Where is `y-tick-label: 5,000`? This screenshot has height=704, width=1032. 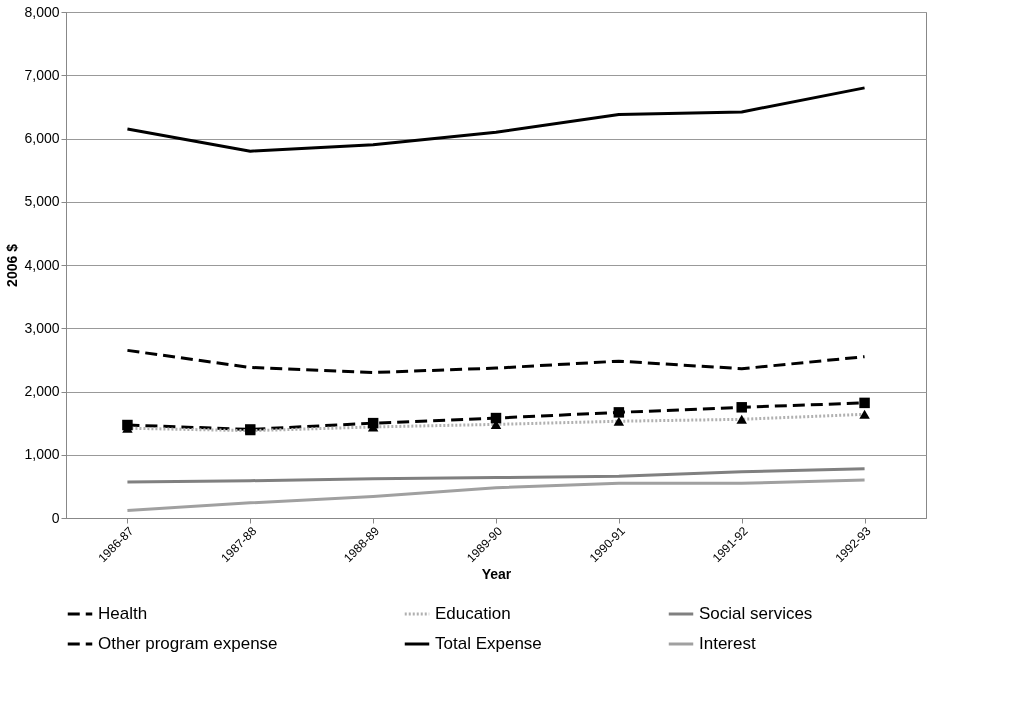
y-tick-label: 5,000 is located at coordinates (42, 201).